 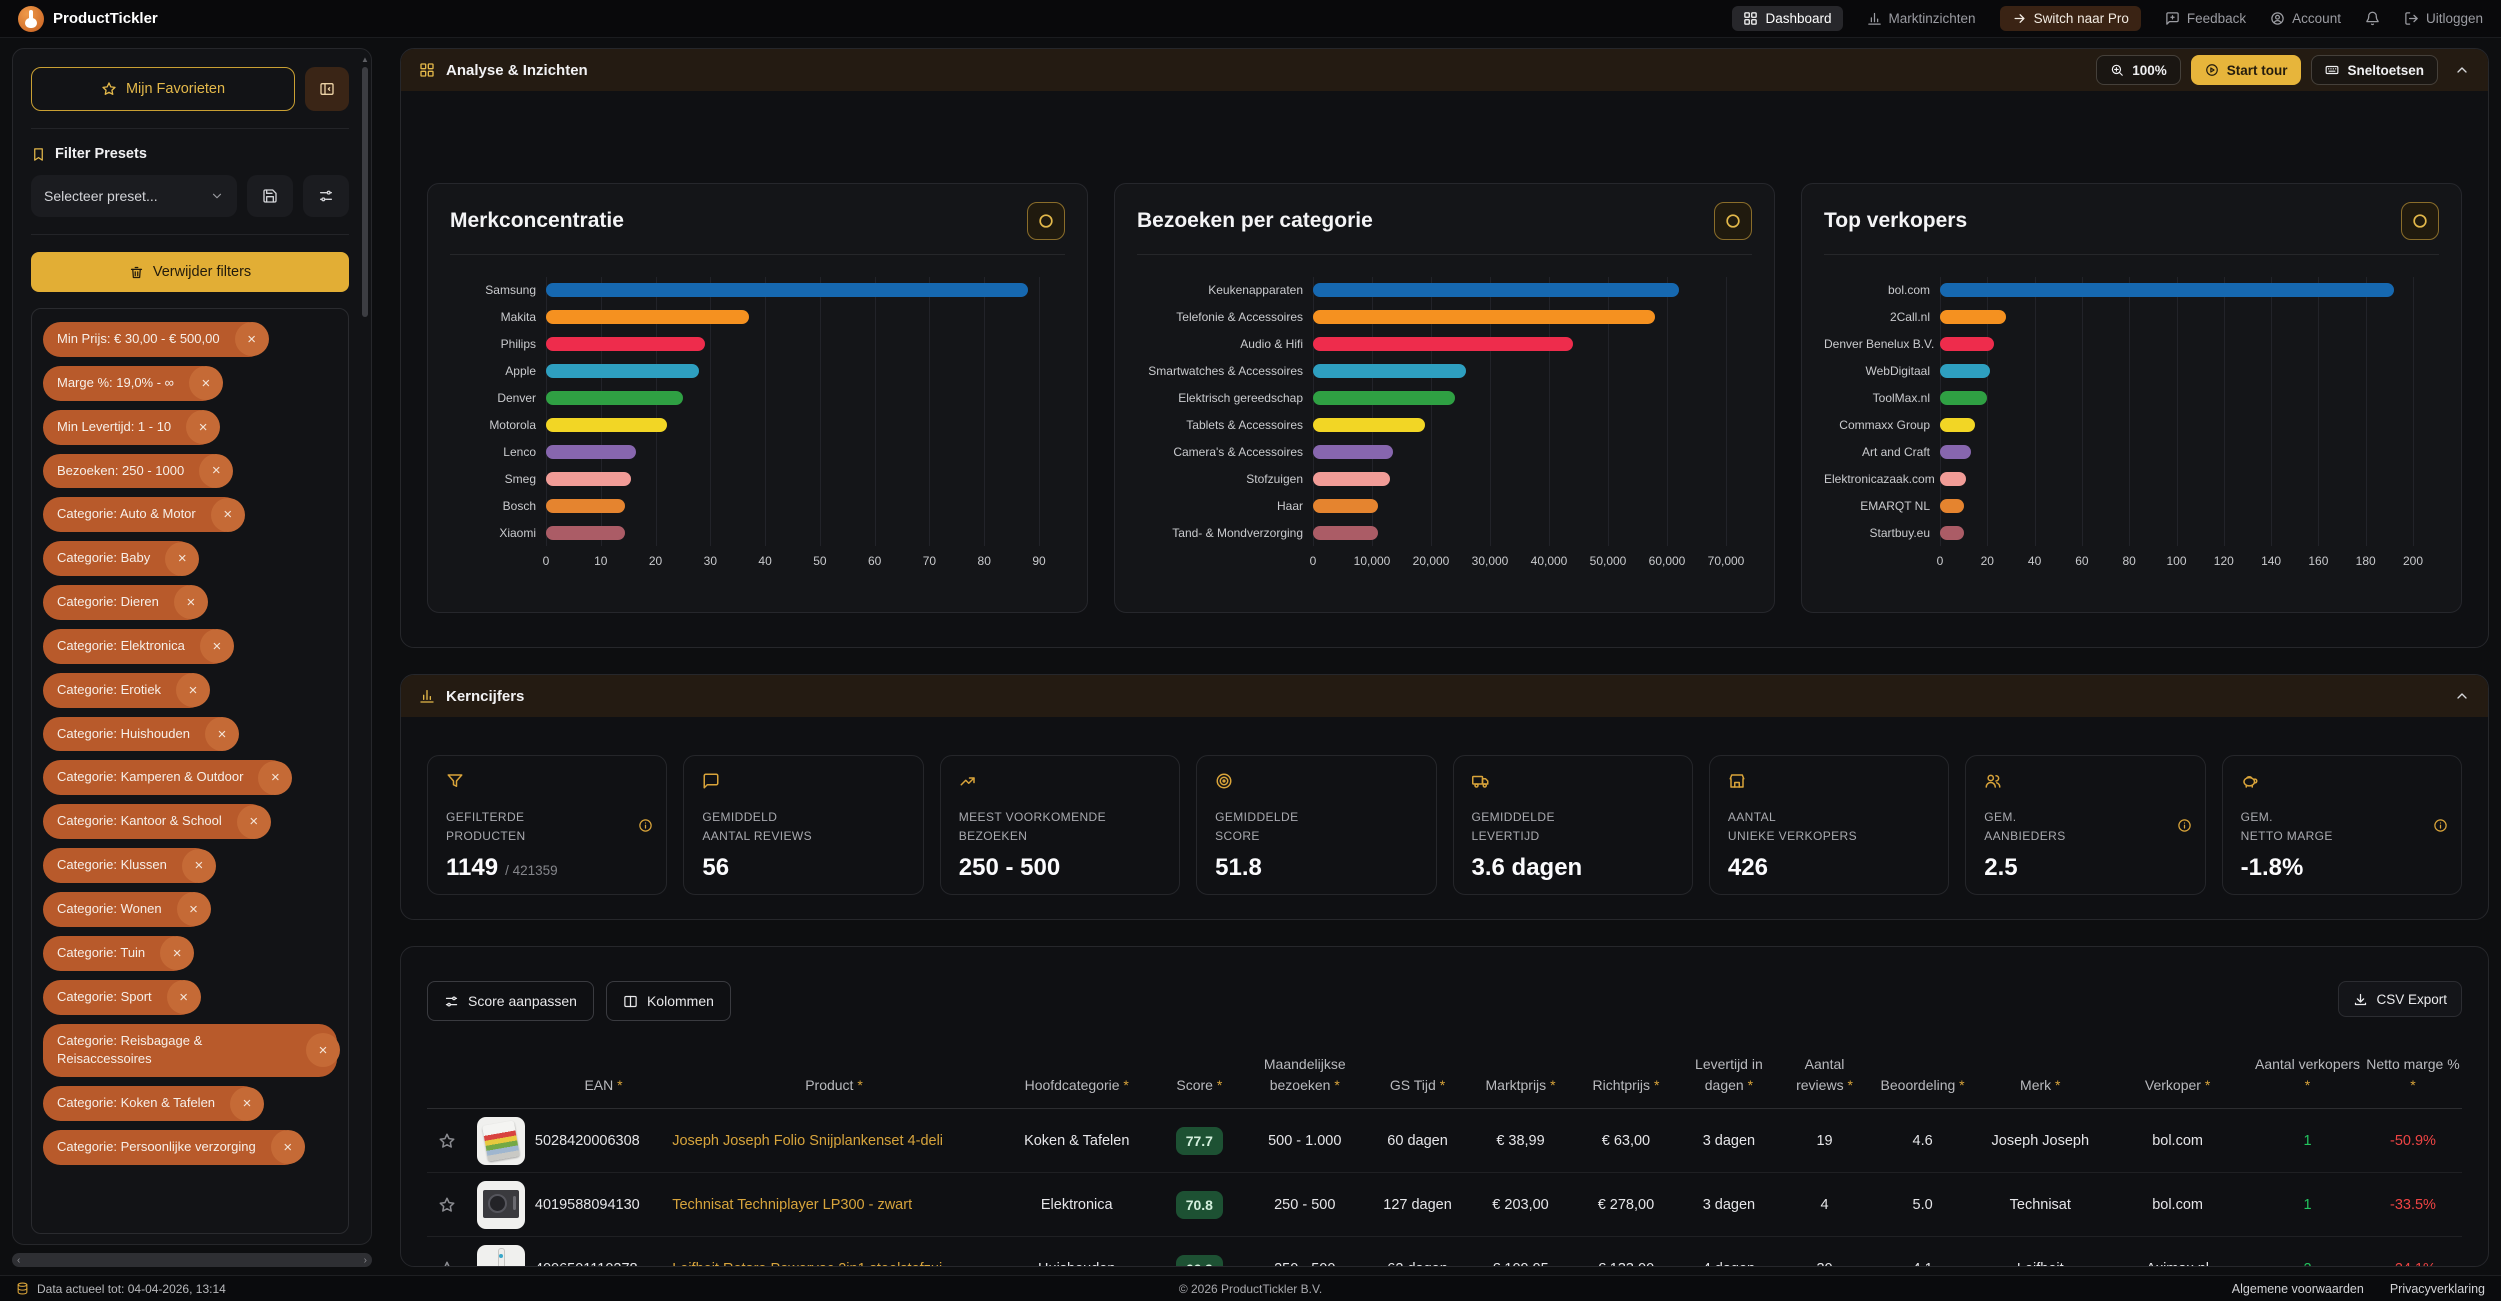 I want to click on adjust-score-button: Score aanpassen, so click(x=510, y=1001).